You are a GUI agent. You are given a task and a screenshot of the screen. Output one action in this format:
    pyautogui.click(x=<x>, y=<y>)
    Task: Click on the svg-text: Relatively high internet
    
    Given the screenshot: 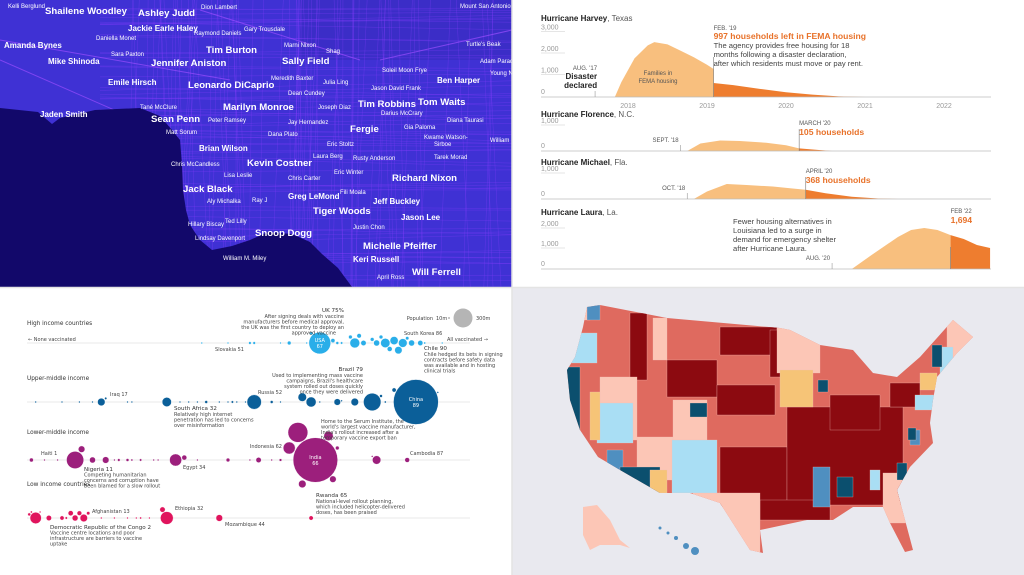 What is the action you would take?
    pyautogui.click(x=203, y=415)
    